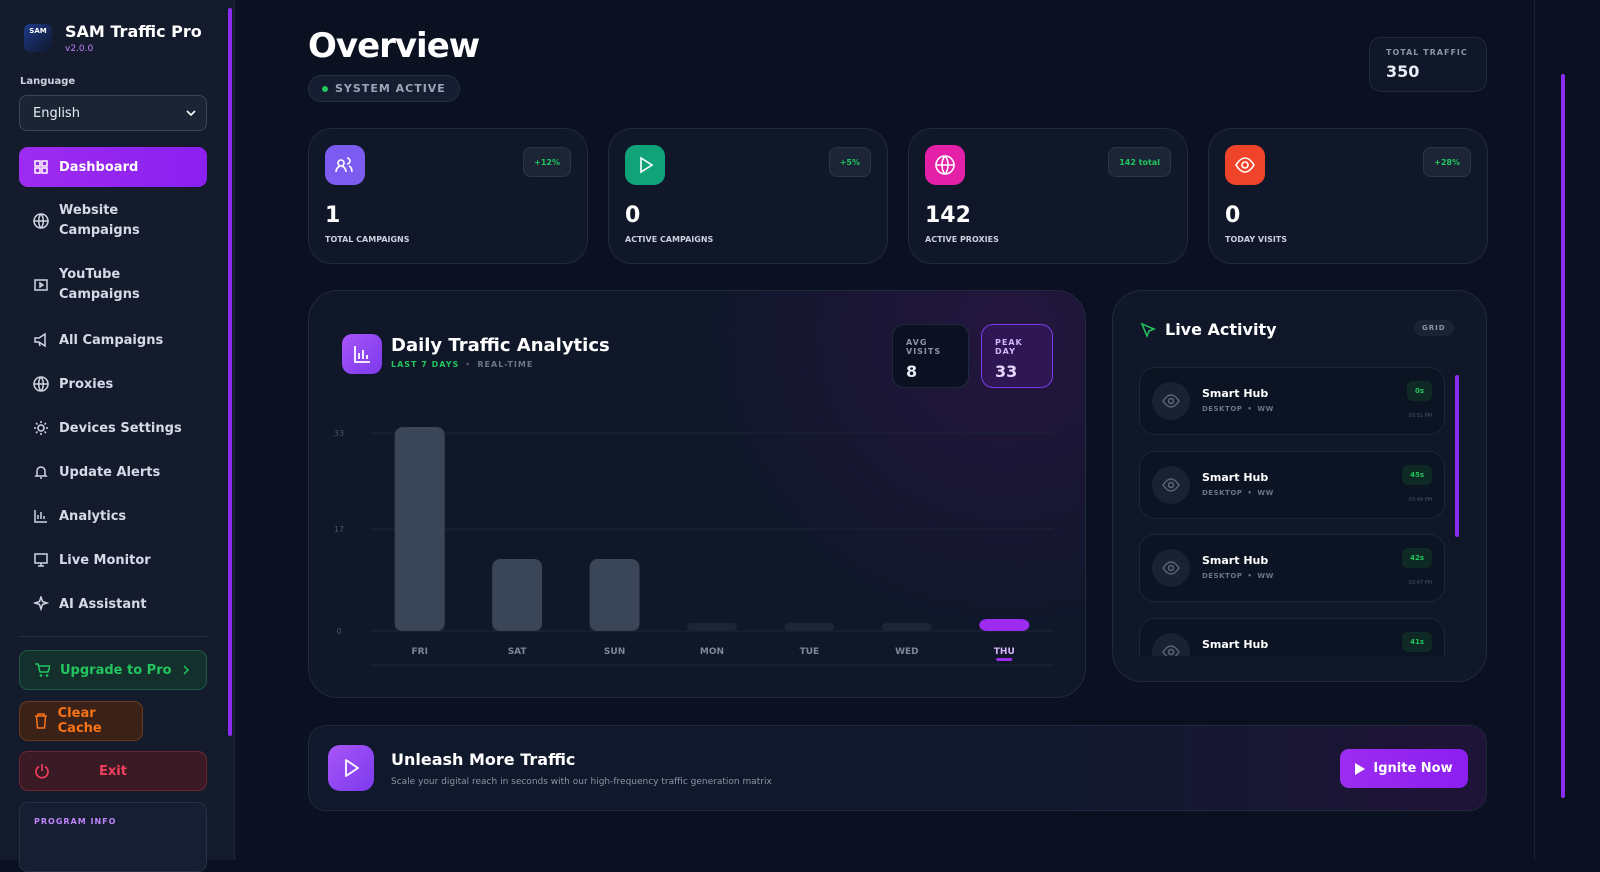 The width and height of the screenshot is (1600, 872). Describe the element at coordinates (230, 372) in the screenshot. I see `scrollbar` at that location.